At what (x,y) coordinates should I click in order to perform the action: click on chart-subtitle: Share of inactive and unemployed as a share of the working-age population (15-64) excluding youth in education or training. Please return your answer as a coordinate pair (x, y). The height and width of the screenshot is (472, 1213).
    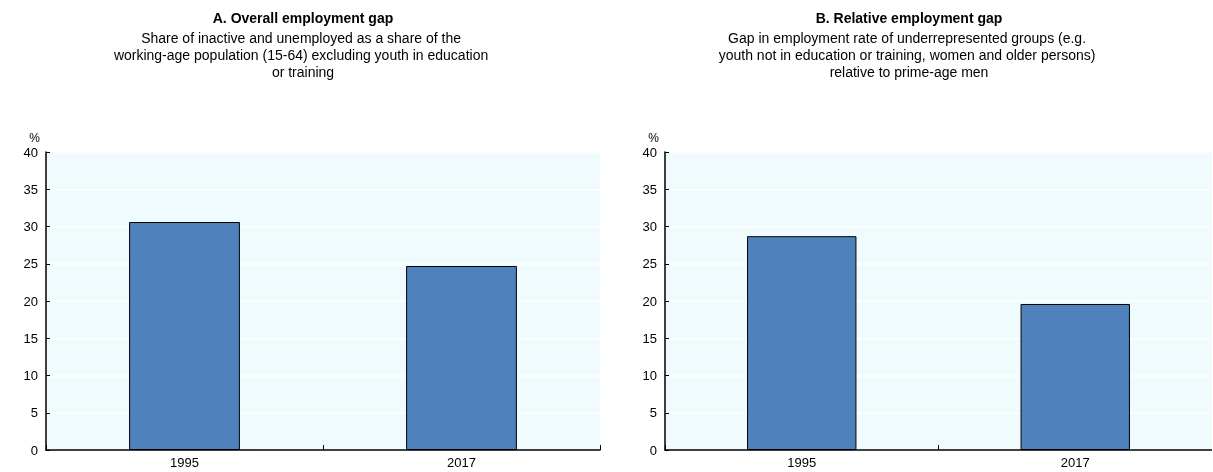
    Looking at the image, I should click on (302, 54).